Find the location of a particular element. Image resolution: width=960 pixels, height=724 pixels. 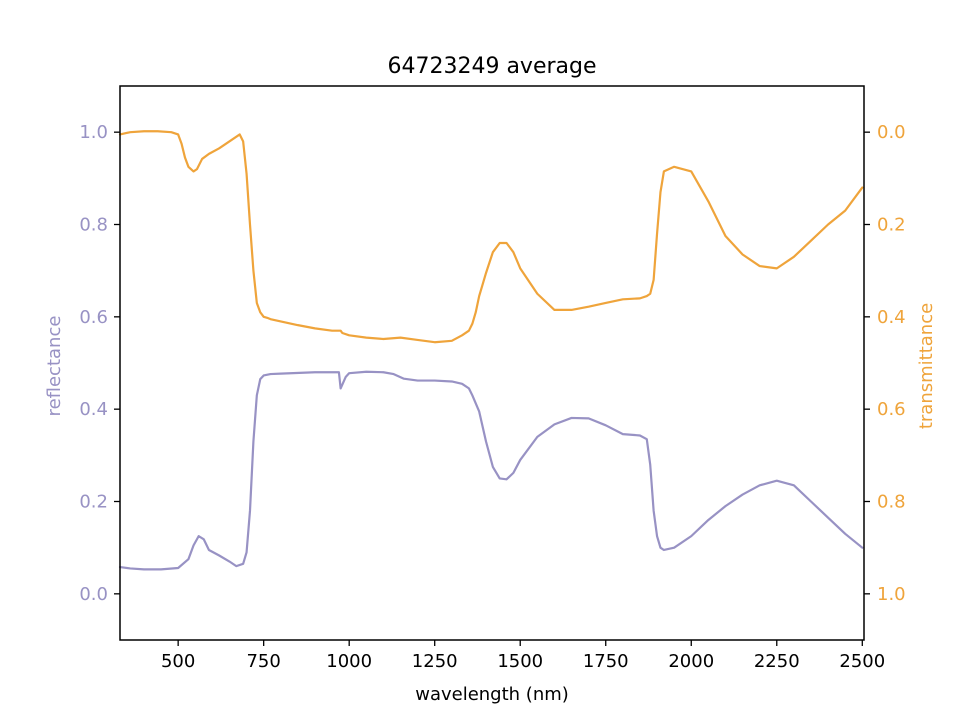

right-y-tick-label-0-6: 0.6 is located at coordinates (891, 409).